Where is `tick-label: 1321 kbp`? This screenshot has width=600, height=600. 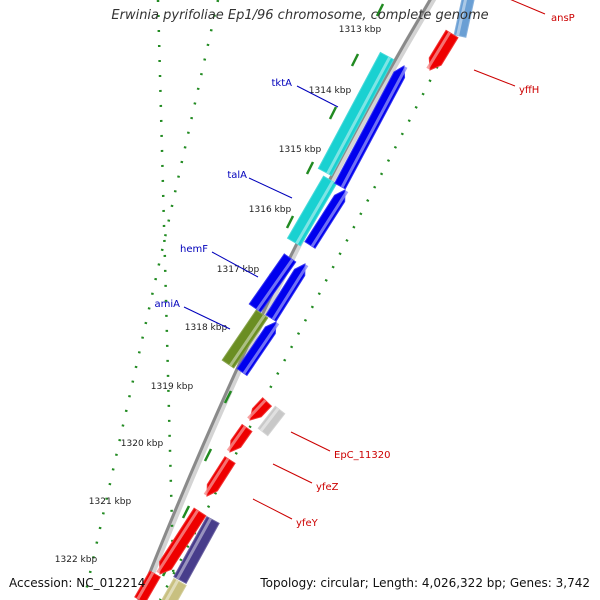
tick-label: 1321 kbp is located at coordinates (110, 502).